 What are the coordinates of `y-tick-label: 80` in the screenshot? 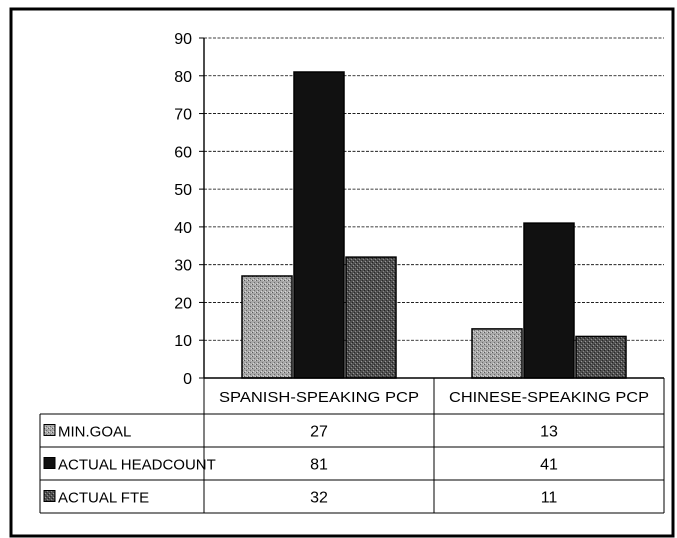 It's located at (183, 77).